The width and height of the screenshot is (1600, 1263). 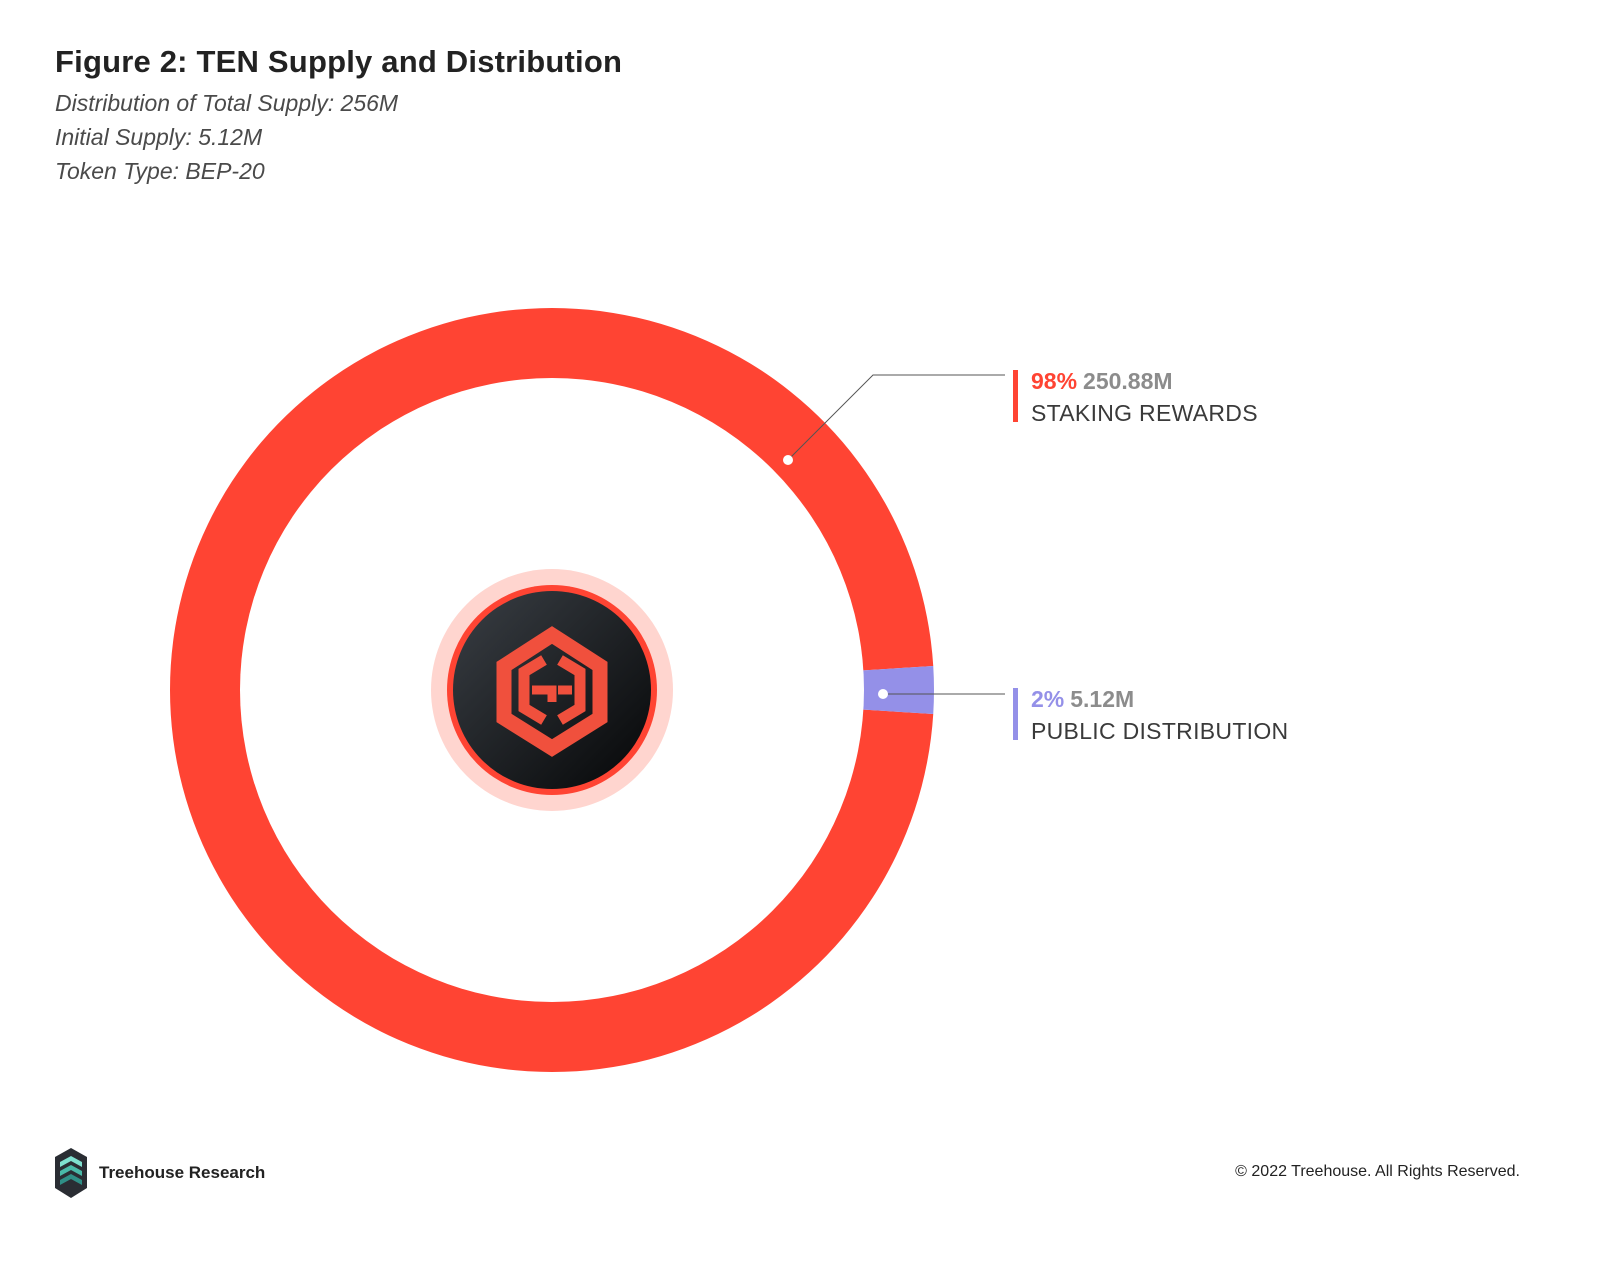 I want to click on slice-amount: 250.88M, so click(x=1128, y=381).